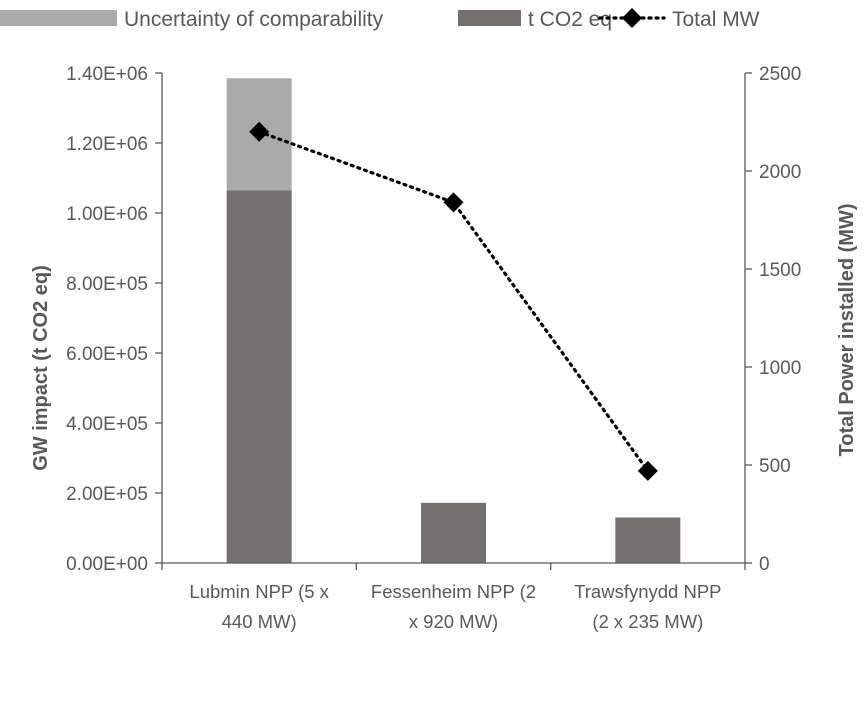 This screenshot has height=724, width=866. What do you see at coordinates (107, 564) in the screenshot?
I see `y-tick-label: 0.00E+00` at bounding box center [107, 564].